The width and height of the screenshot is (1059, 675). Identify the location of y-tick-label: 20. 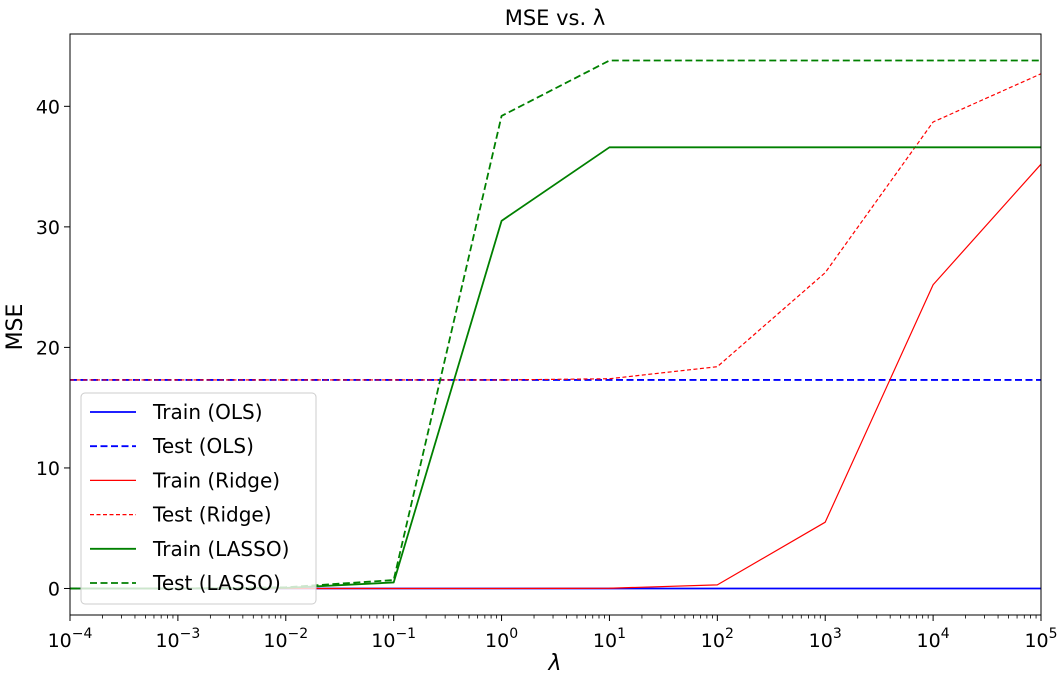
(48, 348).